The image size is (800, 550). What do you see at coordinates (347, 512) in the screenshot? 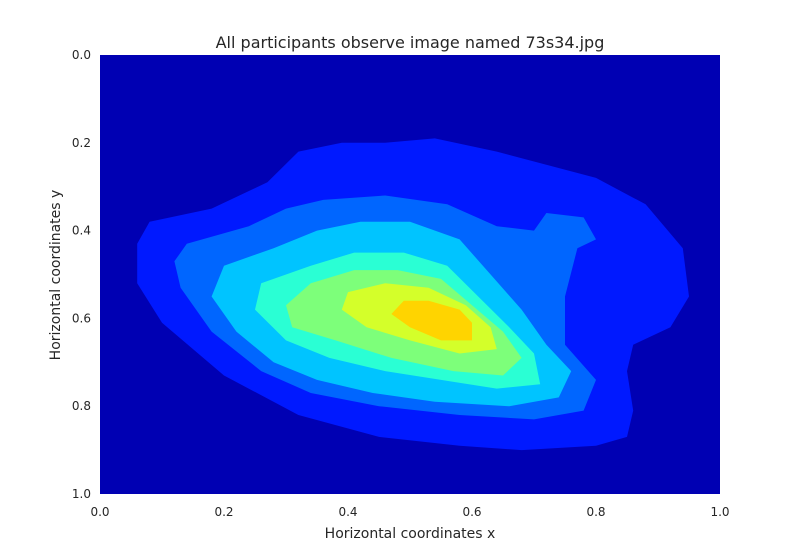
I see `x-tick-label: 0.4` at bounding box center [347, 512].